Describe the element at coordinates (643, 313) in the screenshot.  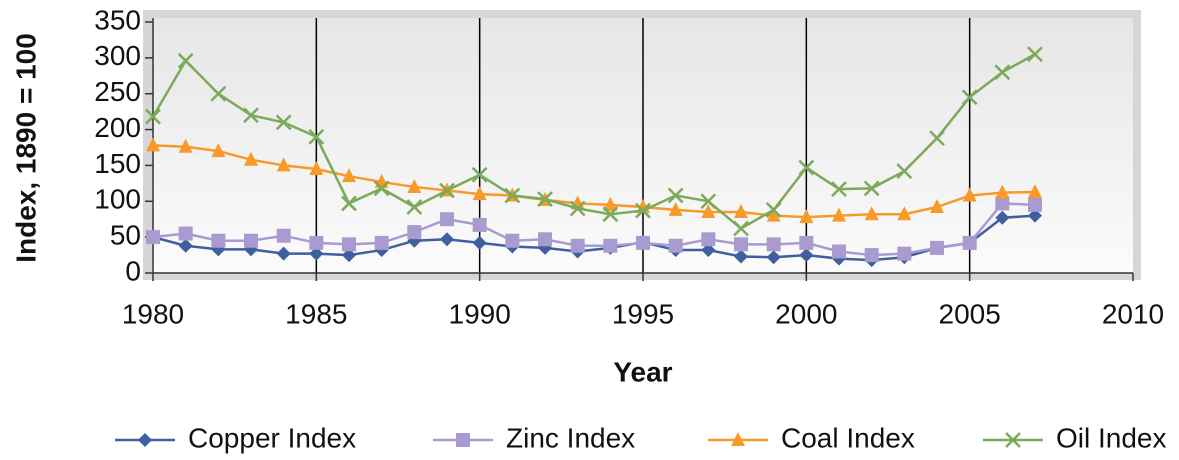
I see `x-tick-label: 1995` at that location.